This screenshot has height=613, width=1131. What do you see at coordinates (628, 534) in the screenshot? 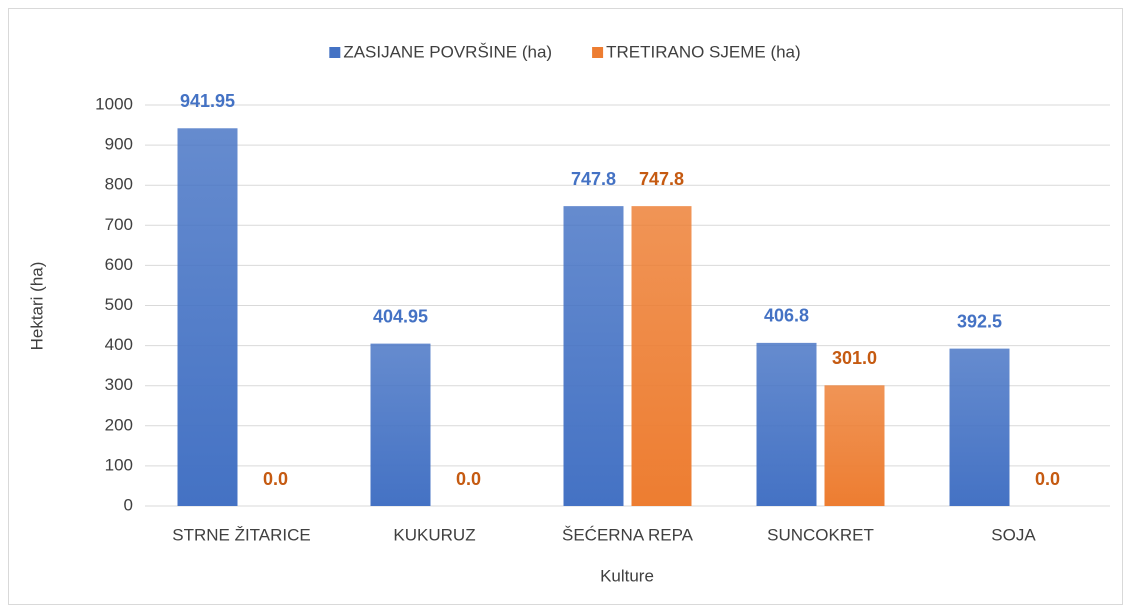
I see `x-tick-label: ŠEĆERNA REPA` at bounding box center [628, 534].